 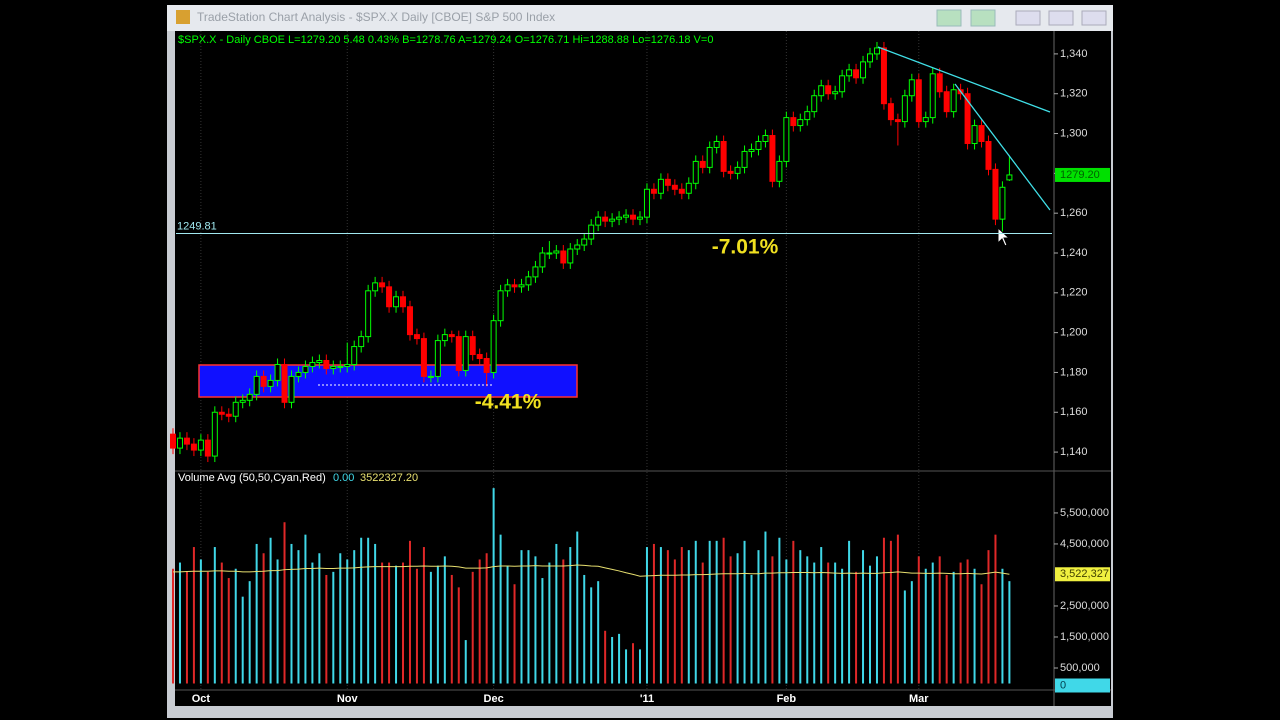 What do you see at coordinates (1082, 574) in the screenshot?
I see `avg-box` at bounding box center [1082, 574].